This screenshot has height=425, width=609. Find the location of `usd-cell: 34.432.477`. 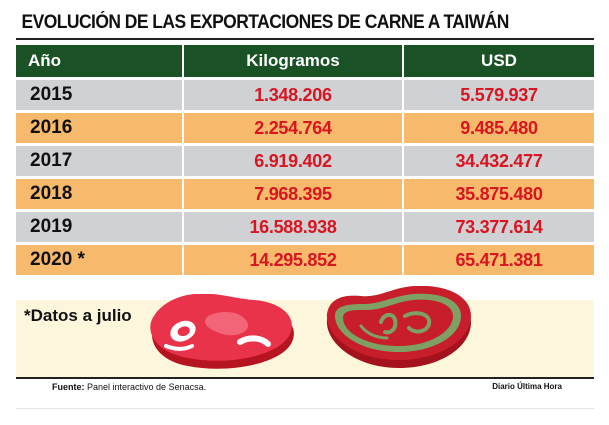

usd-cell: 34.432.477 is located at coordinates (499, 161).